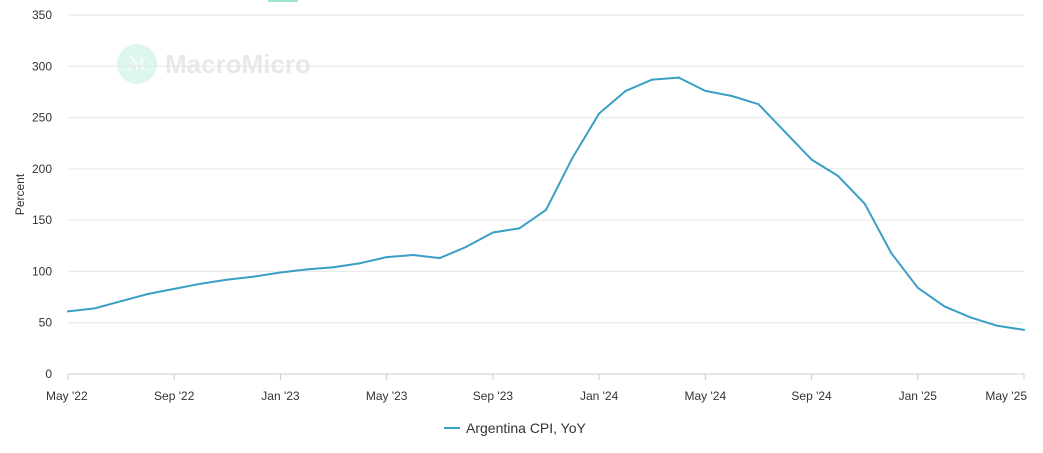 This screenshot has height=453, width=1043. Describe the element at coordinates (42, 169) in the screenshot. I see `y-tick-label: 200` at that location.